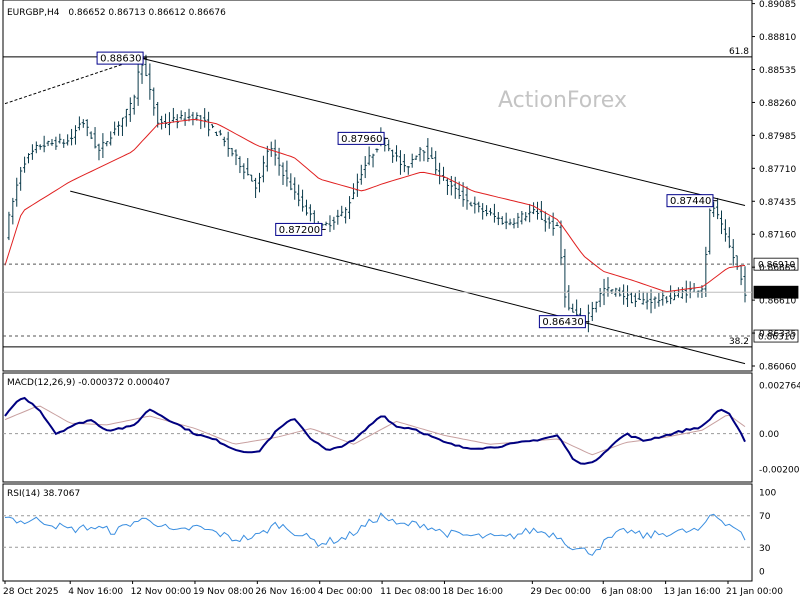 Image resolution: width=800 pixels, height=600 pixels. Describe the element at coordinates (147, 13) in the screenshot. I see `ohlc-values: 0.86652 0.86713 0.86612 0.86676` at that location.